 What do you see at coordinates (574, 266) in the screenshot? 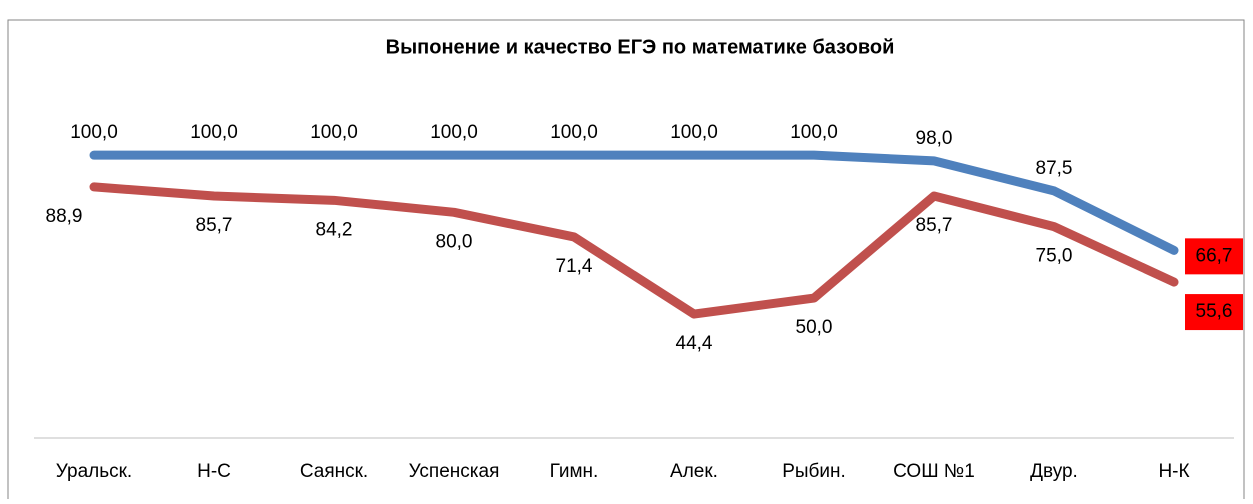
I see `data-label: 71,4` at bounding box center [574, 266].